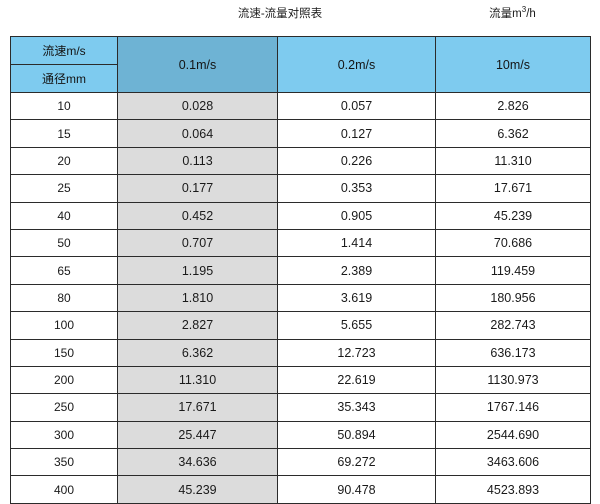 Image resolution: width=600 pixels, height=504 pixels. What do you see at coordinates (64, 380) in the screenshot?
I see `cell-diameter: 200` at bounding box center [64, 380].